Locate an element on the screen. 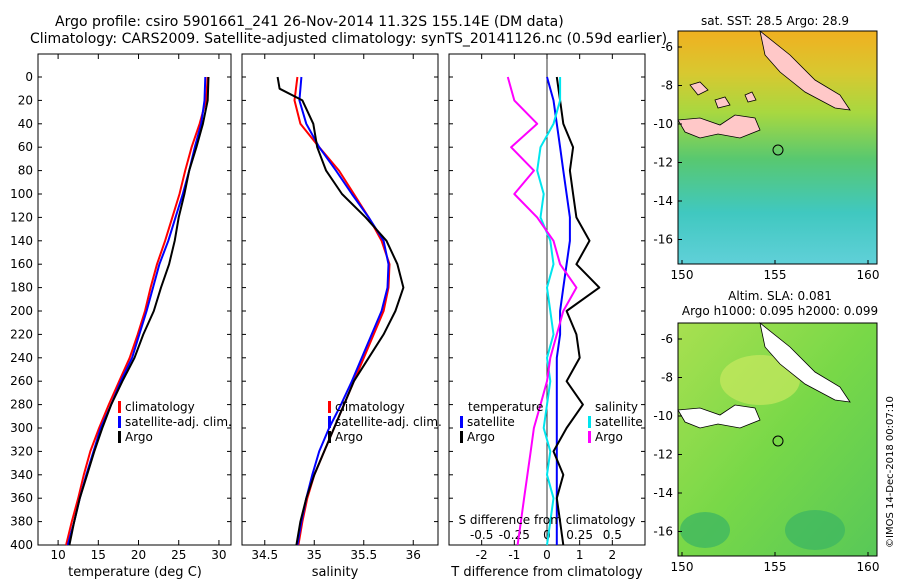 The width and height of the screenshot is (900, 580). series-line-climatology is located at coordinates (342, 311).